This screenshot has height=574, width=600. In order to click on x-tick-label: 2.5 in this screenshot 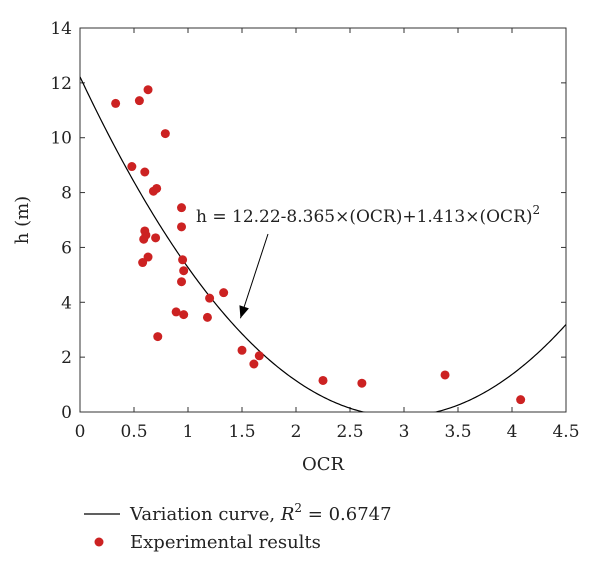, I will do `click(349, 432)`.